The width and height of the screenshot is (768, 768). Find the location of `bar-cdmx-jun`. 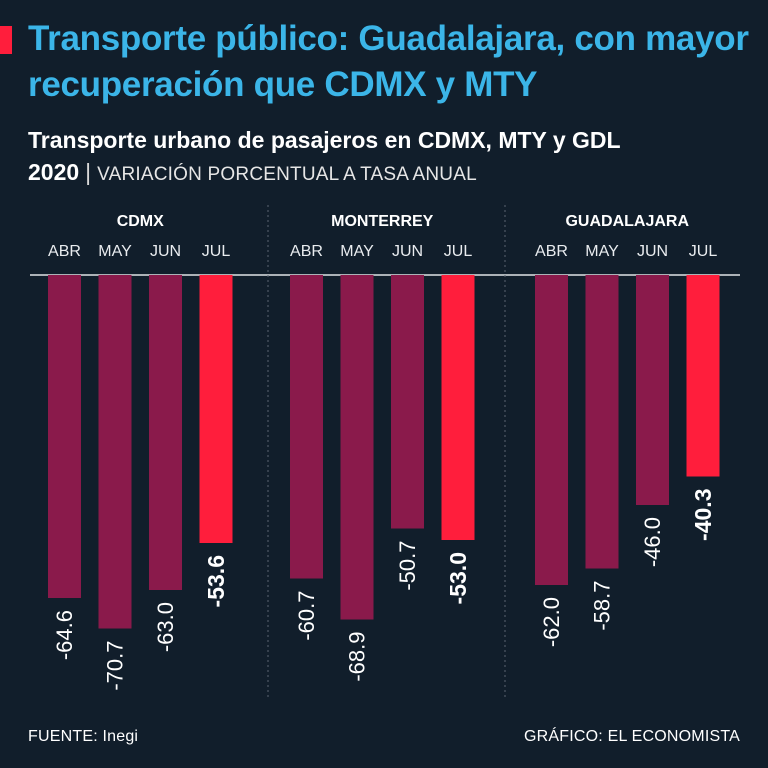

bar-cdmx-jun is located at coordinates (165, 432).